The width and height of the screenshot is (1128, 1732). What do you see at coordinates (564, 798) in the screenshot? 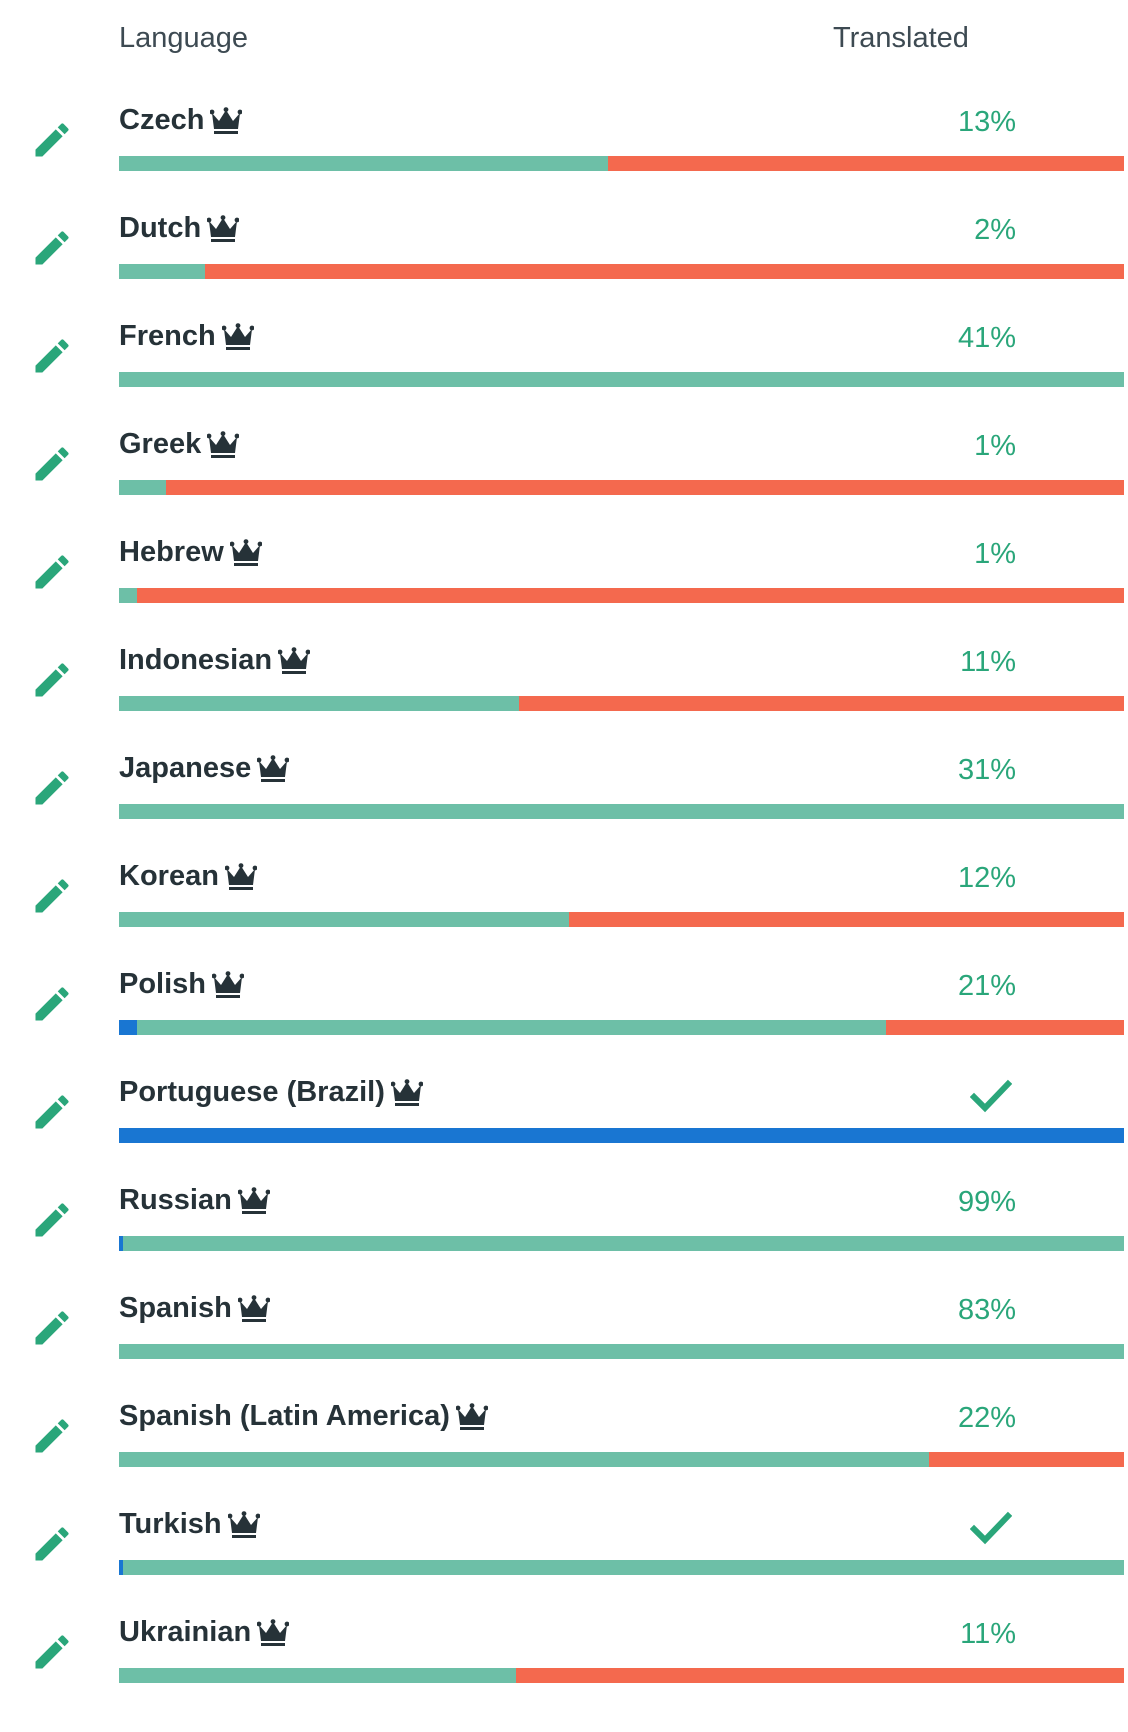
I see `language-row: Japanese 31%` at bounding box center [564, 798].